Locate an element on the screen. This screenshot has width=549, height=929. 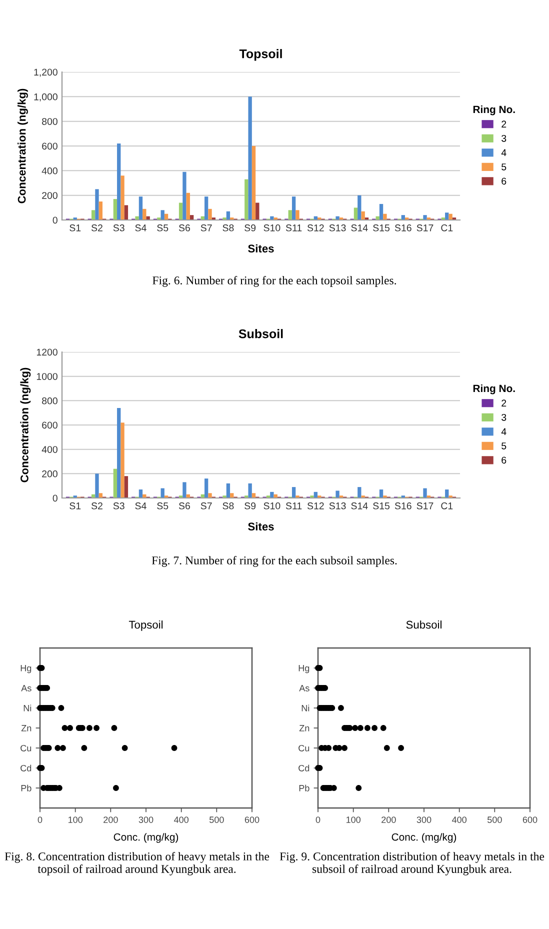
caption: Fig. 6. Number of ring for the each topsoil samples. is located at coordinates (274, 281).